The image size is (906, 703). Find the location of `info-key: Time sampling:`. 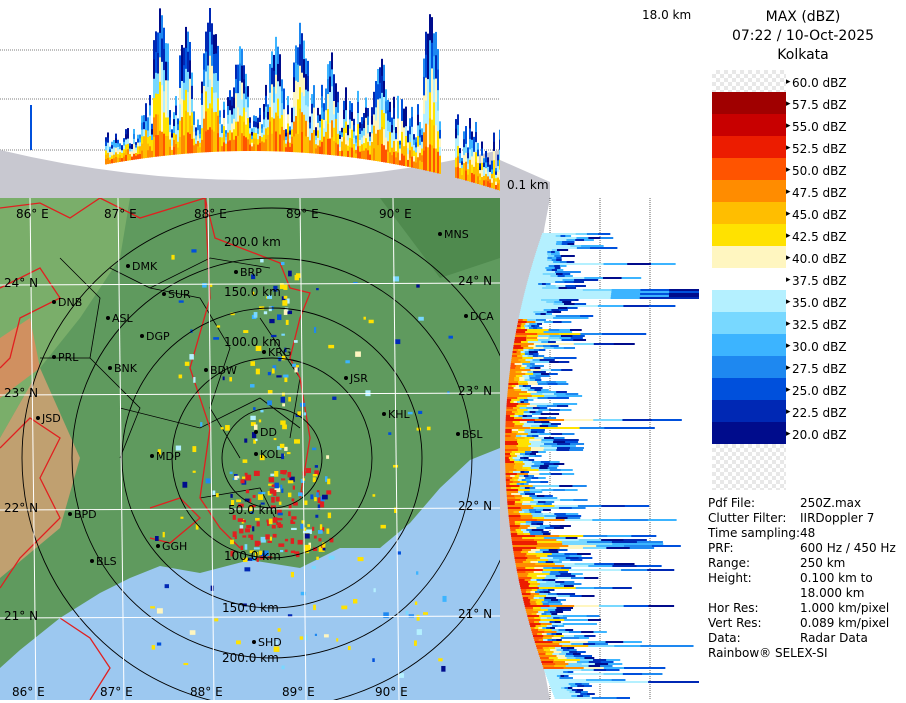

info-key: Time sampling: is located at coordinates (754, 533).